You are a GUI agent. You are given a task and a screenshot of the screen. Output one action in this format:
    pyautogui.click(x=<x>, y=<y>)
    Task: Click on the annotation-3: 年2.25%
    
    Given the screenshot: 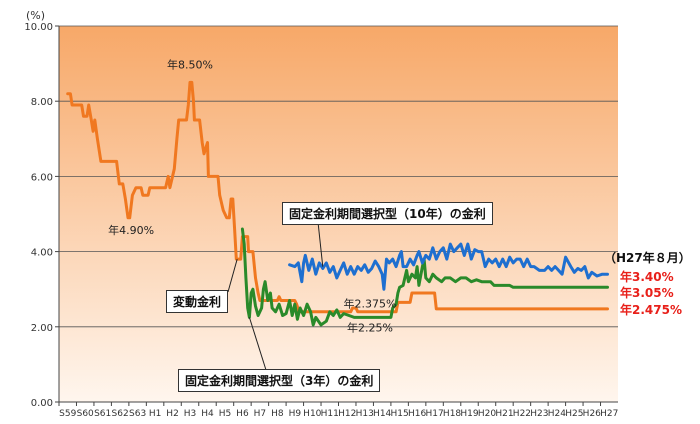 What is the action you would take?
    pyautogui.click(x=370, y=327)
    